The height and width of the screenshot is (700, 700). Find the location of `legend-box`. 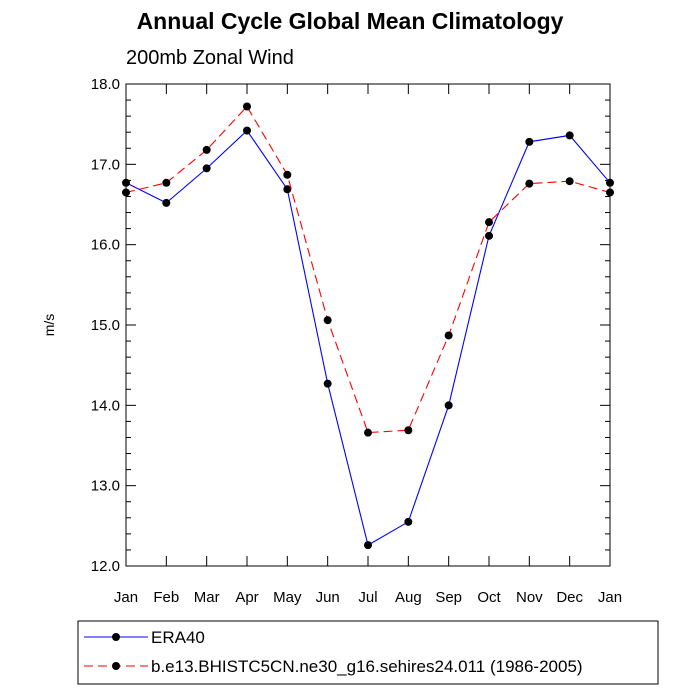

legend-box is located at coordinates (368, 652).